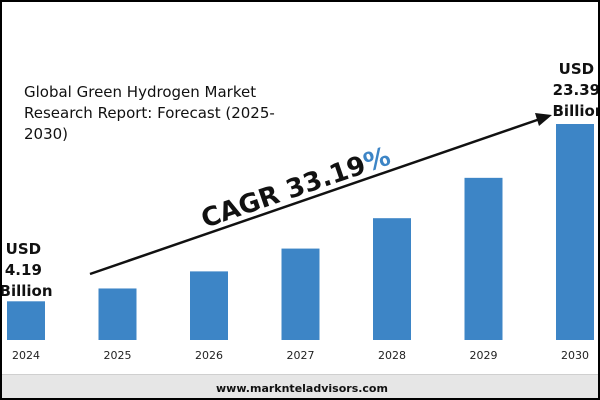 This screenshot has width=600, height=400. What do you see at coordinates (543, 119) in the screenshot?
I see `trend-arrow-head` at bounding box center [543, 119].